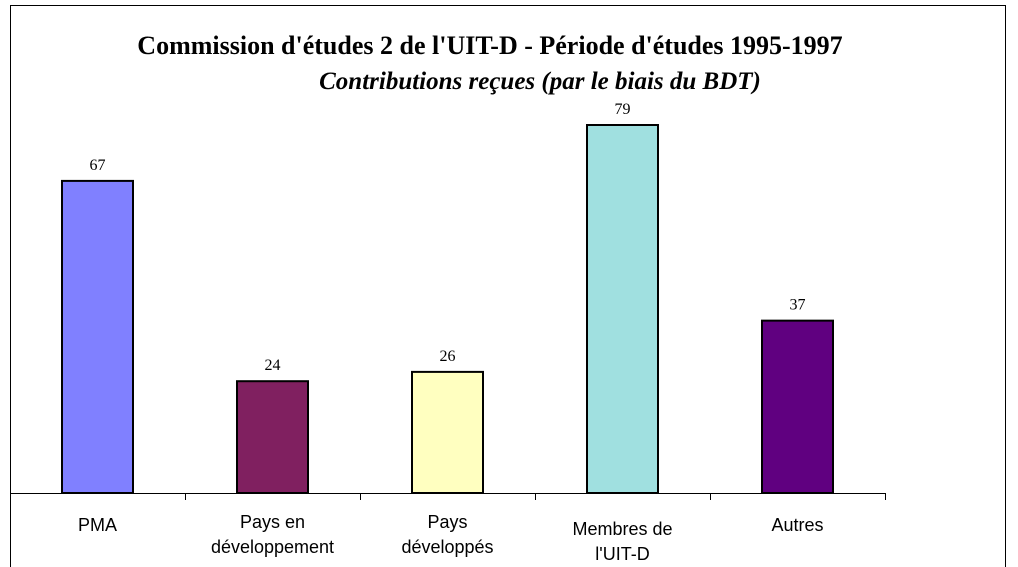 This screenshot has height=567, width=1018. I want to click on x-tick-label: Pays en, so click(272, 522).